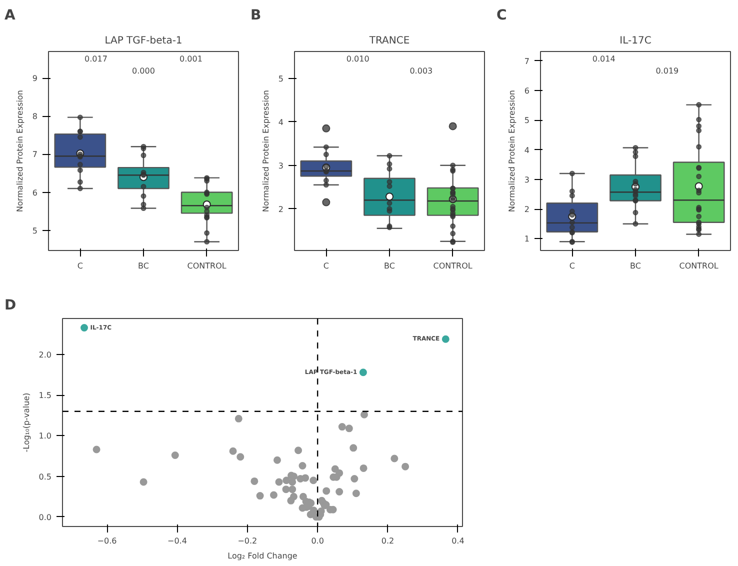  Describe the element at coordinates (527, 239) in the screenshot. I see `y-tick-label: 1` at that location.